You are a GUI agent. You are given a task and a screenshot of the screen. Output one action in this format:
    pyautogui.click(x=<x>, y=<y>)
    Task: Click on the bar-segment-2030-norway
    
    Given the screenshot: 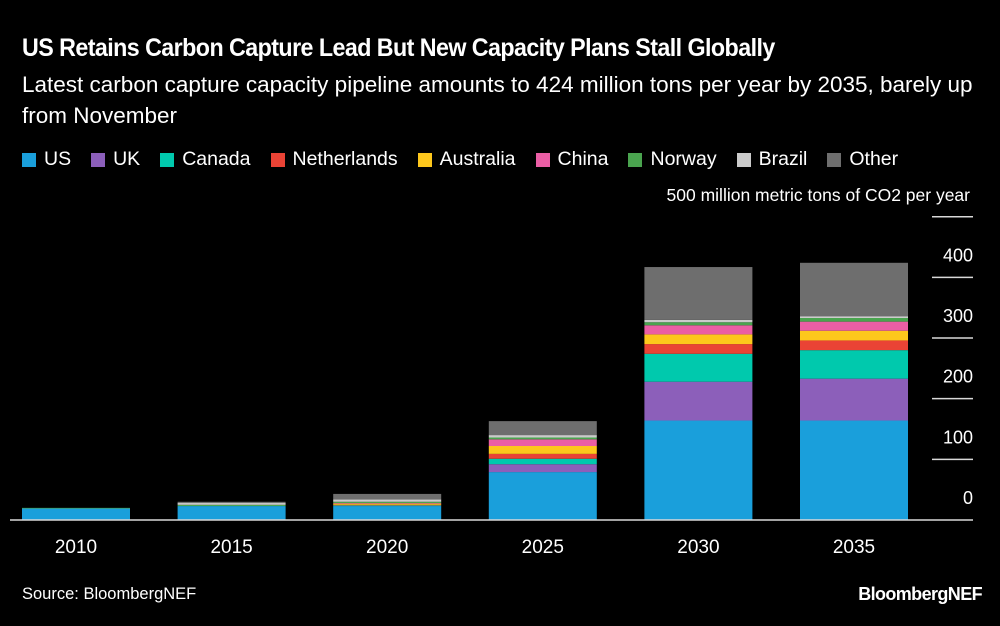 What is the action you would take?
    pyautogui.click(x=698, y=324)
    